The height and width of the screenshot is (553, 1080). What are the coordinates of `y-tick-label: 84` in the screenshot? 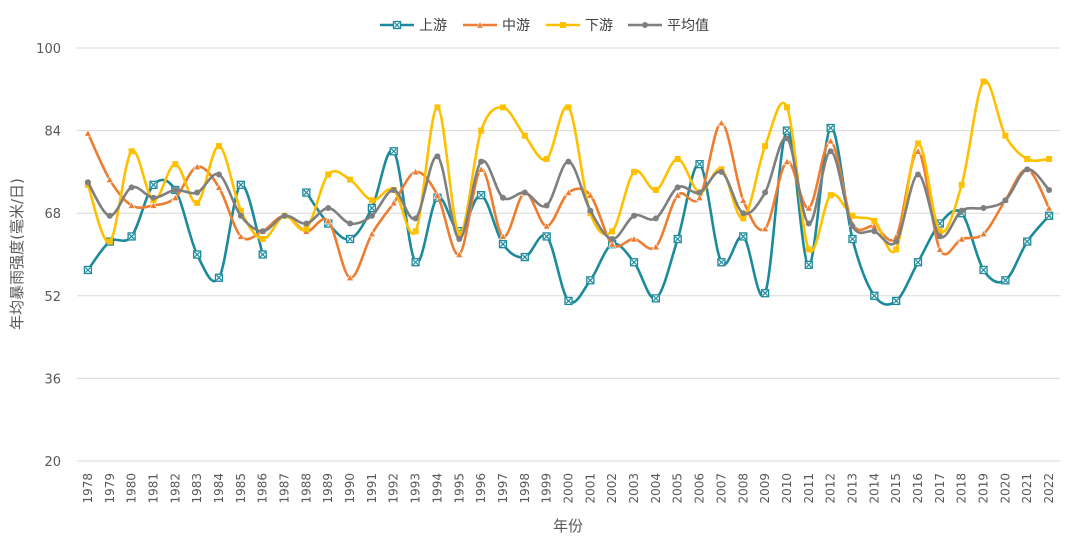 It's located at (52, 132).